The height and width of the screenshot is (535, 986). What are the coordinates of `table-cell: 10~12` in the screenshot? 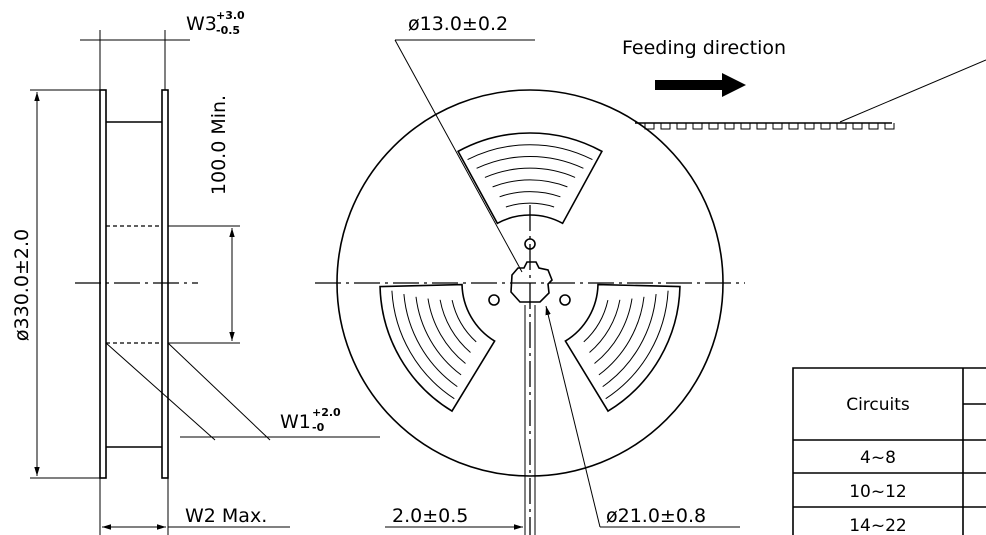 It's located at (878, 492).